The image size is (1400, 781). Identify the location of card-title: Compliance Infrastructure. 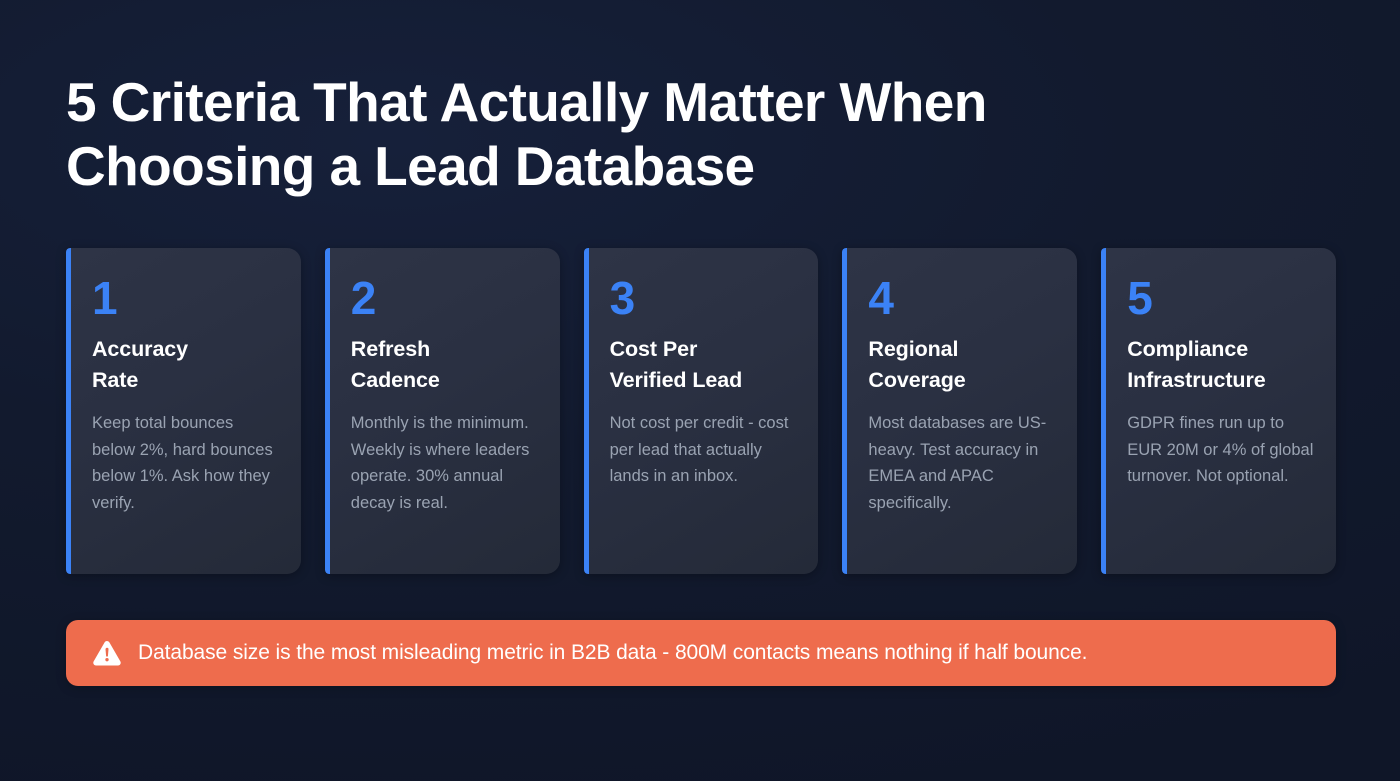
(1220, 365).